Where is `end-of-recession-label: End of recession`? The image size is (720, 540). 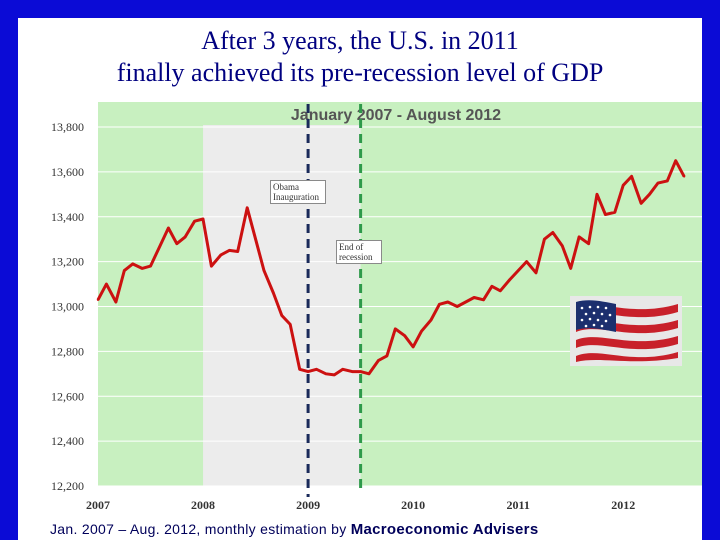 end-of-recession-label: End of recession is located at coordinates (359, 252).